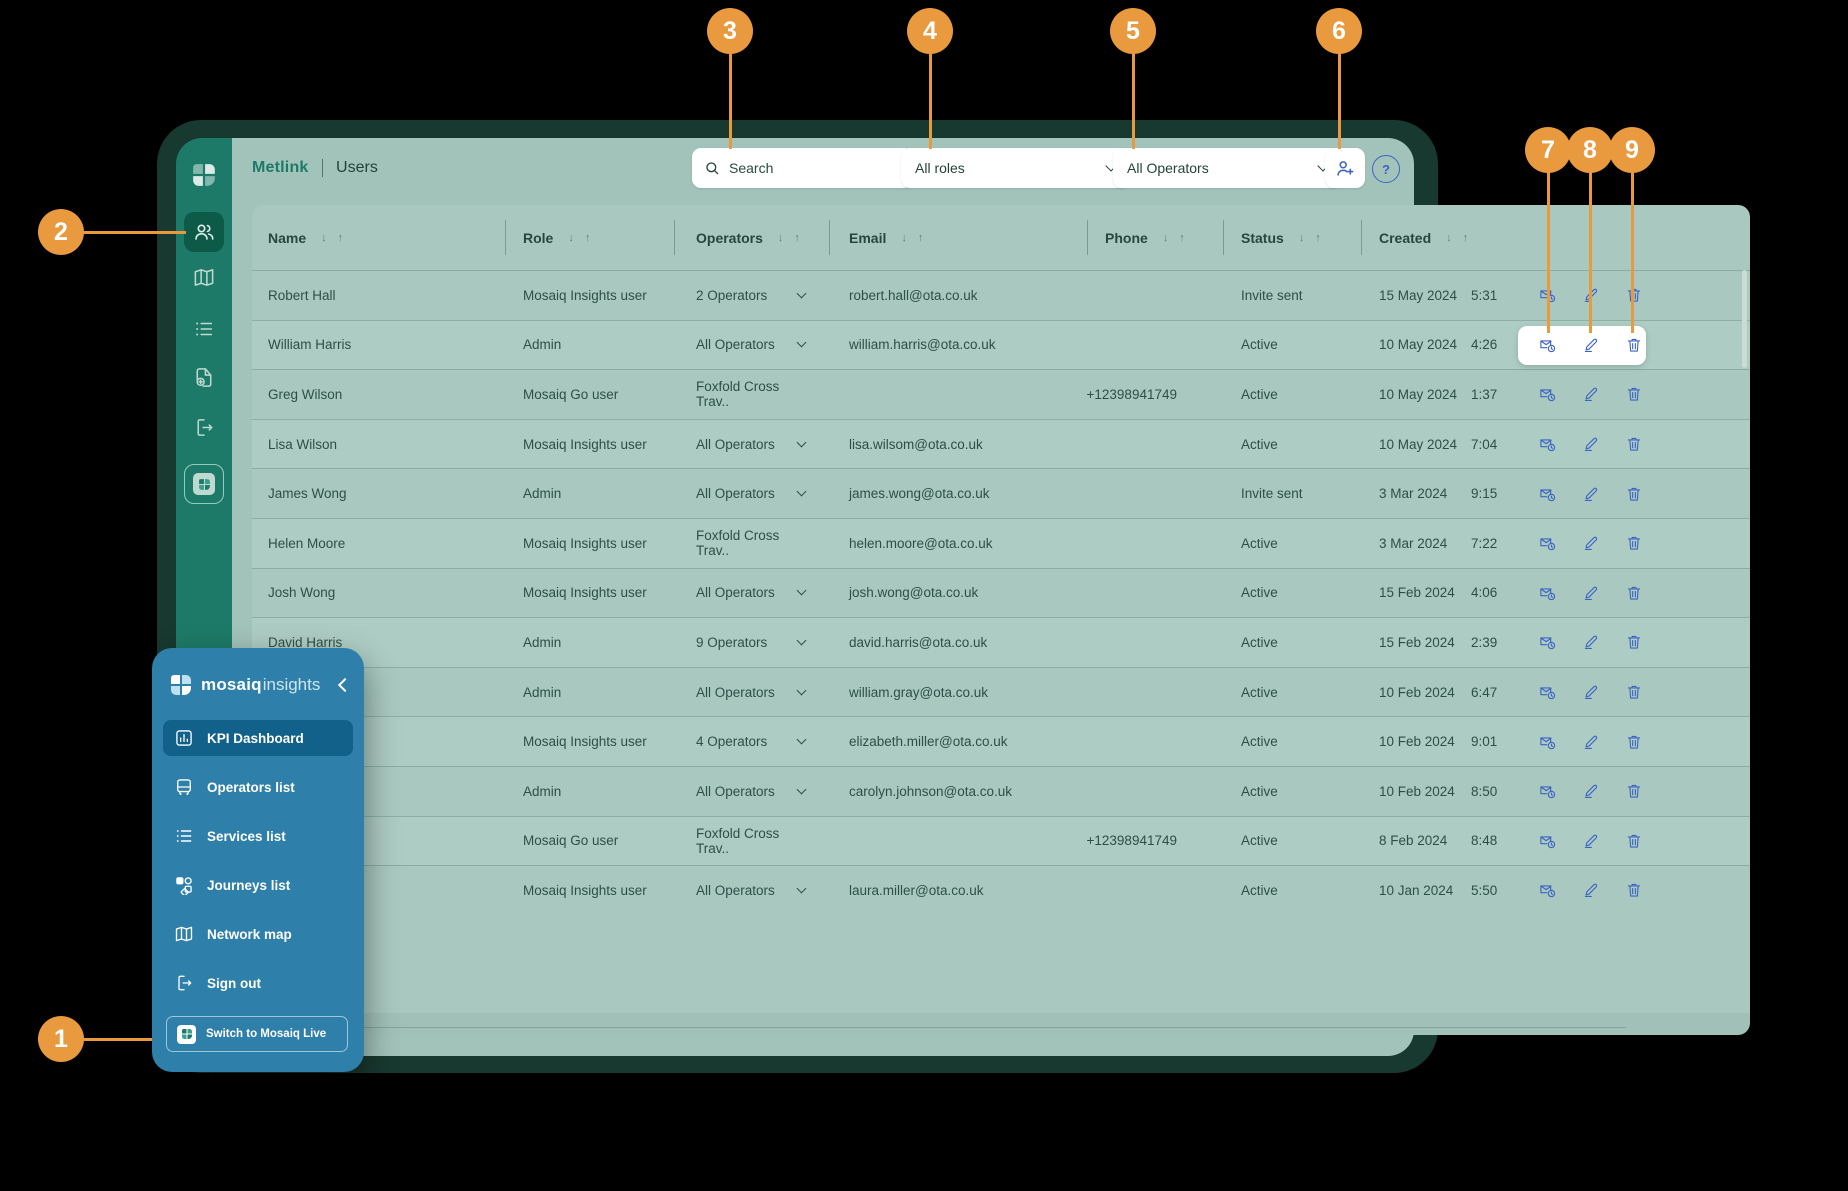 This screenshot has width=1848, height=1191. What do you see at coordinates (258, 738) in the screenshot?
I see `menu-item-kpi-dashboard: KPI Dashboard` at bounding box center [258, 738].